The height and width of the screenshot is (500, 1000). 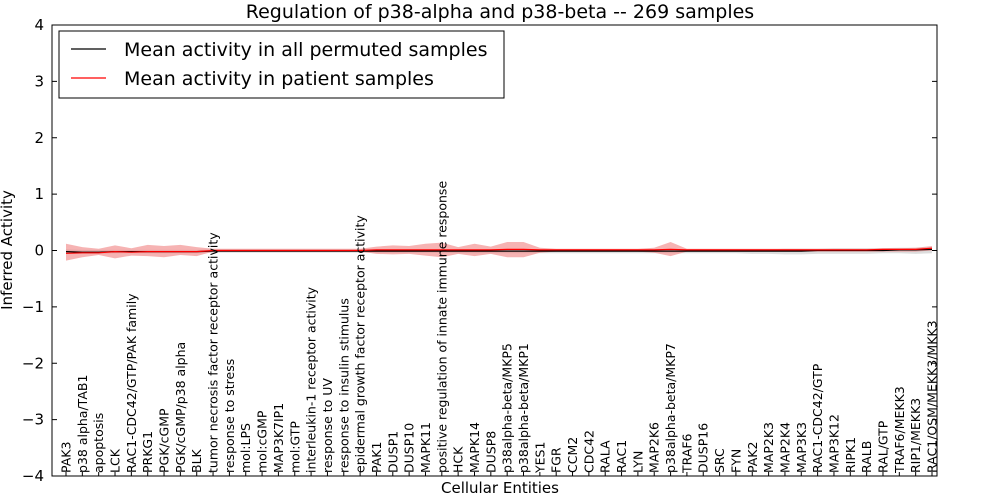 I want to click on x-tick-label: tumor necrosis factor receptor activity, so click(x=213, y=352).